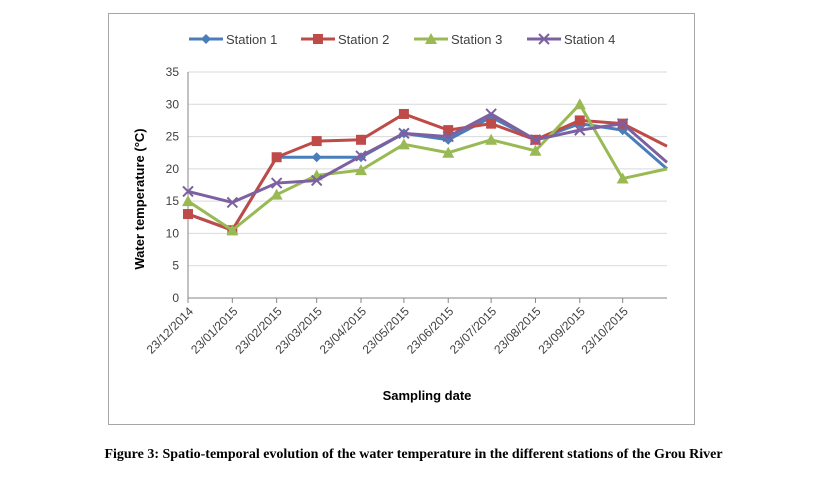 The height and width of the screenshot is (478, 827). I want to click on legend-item-station-4: Station 4, so click(571, 39).